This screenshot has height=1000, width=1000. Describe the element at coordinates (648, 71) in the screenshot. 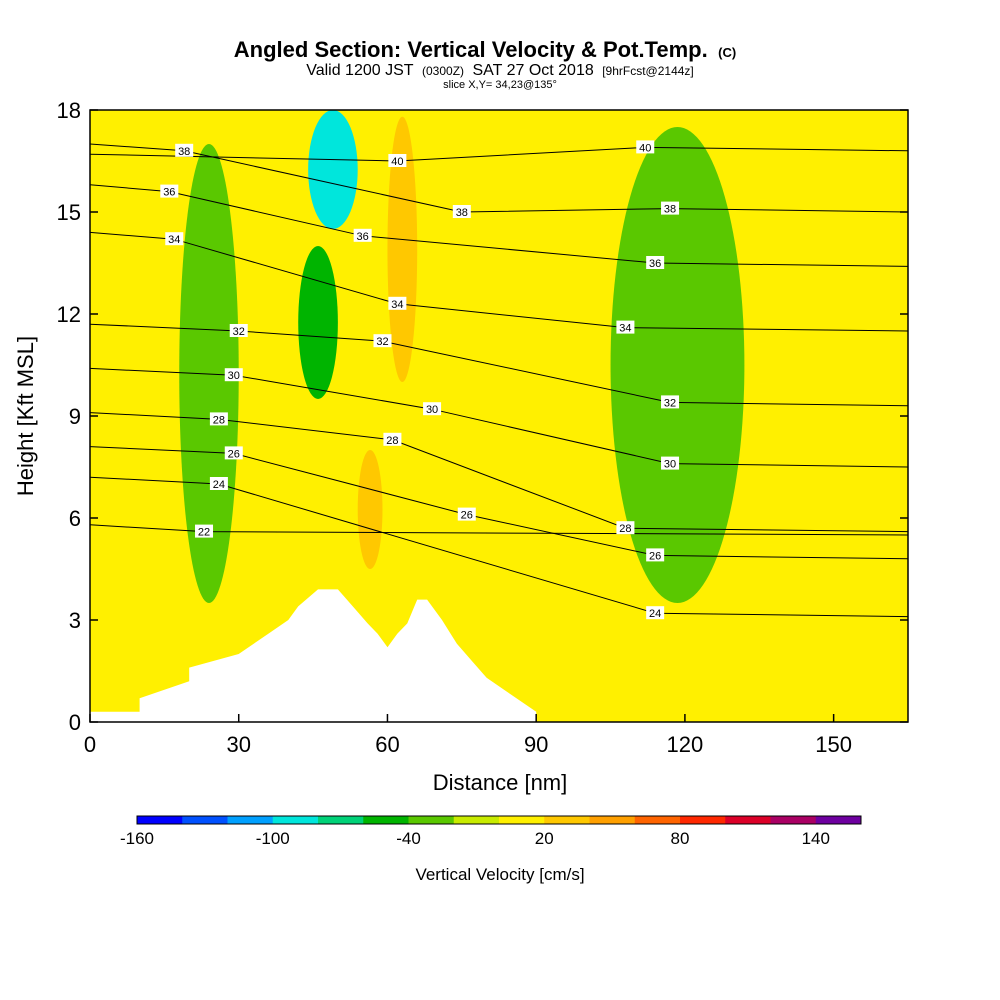

I see `forecast-info: [9hrFcst@2144z]` at that location.